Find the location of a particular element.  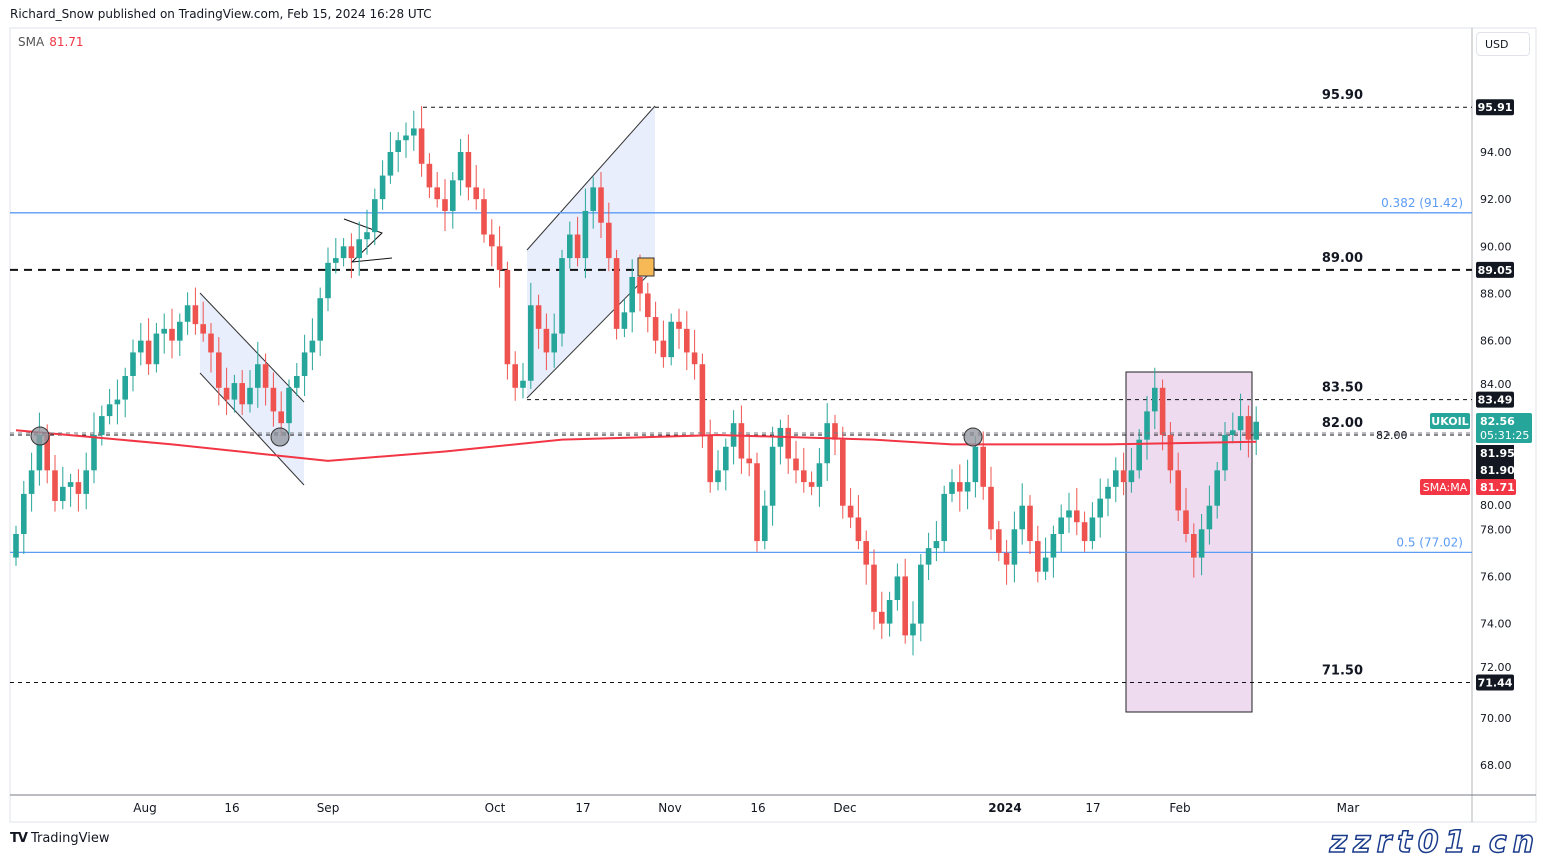

axis-tag is located at coordinates (1495, 470).